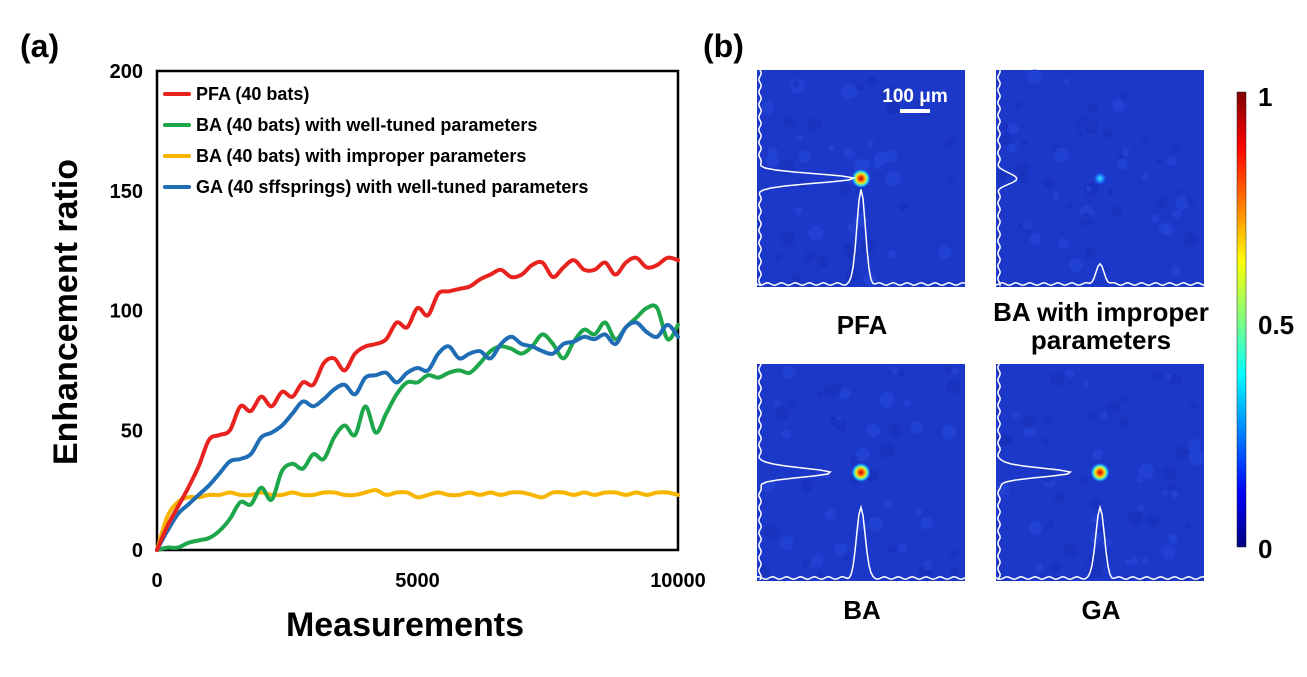 This screenshot has width=1307, height=677. I want to click on caption-ga: GA, so click(1101, 610).